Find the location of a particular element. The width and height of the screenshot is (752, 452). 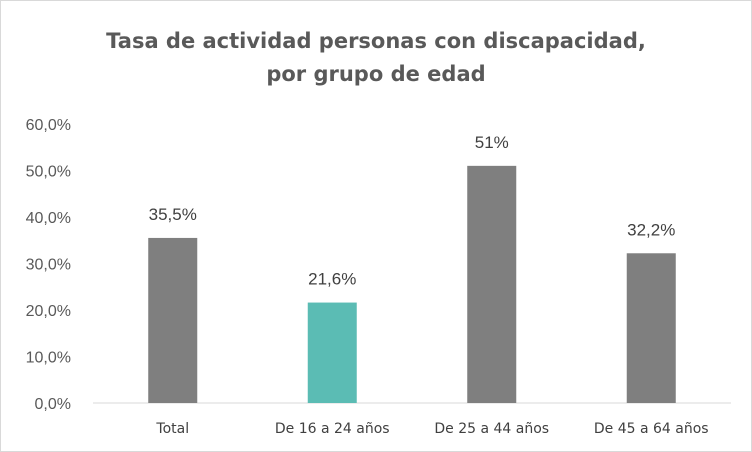

data-label: 21,6% is located at coordinates (332, 279).